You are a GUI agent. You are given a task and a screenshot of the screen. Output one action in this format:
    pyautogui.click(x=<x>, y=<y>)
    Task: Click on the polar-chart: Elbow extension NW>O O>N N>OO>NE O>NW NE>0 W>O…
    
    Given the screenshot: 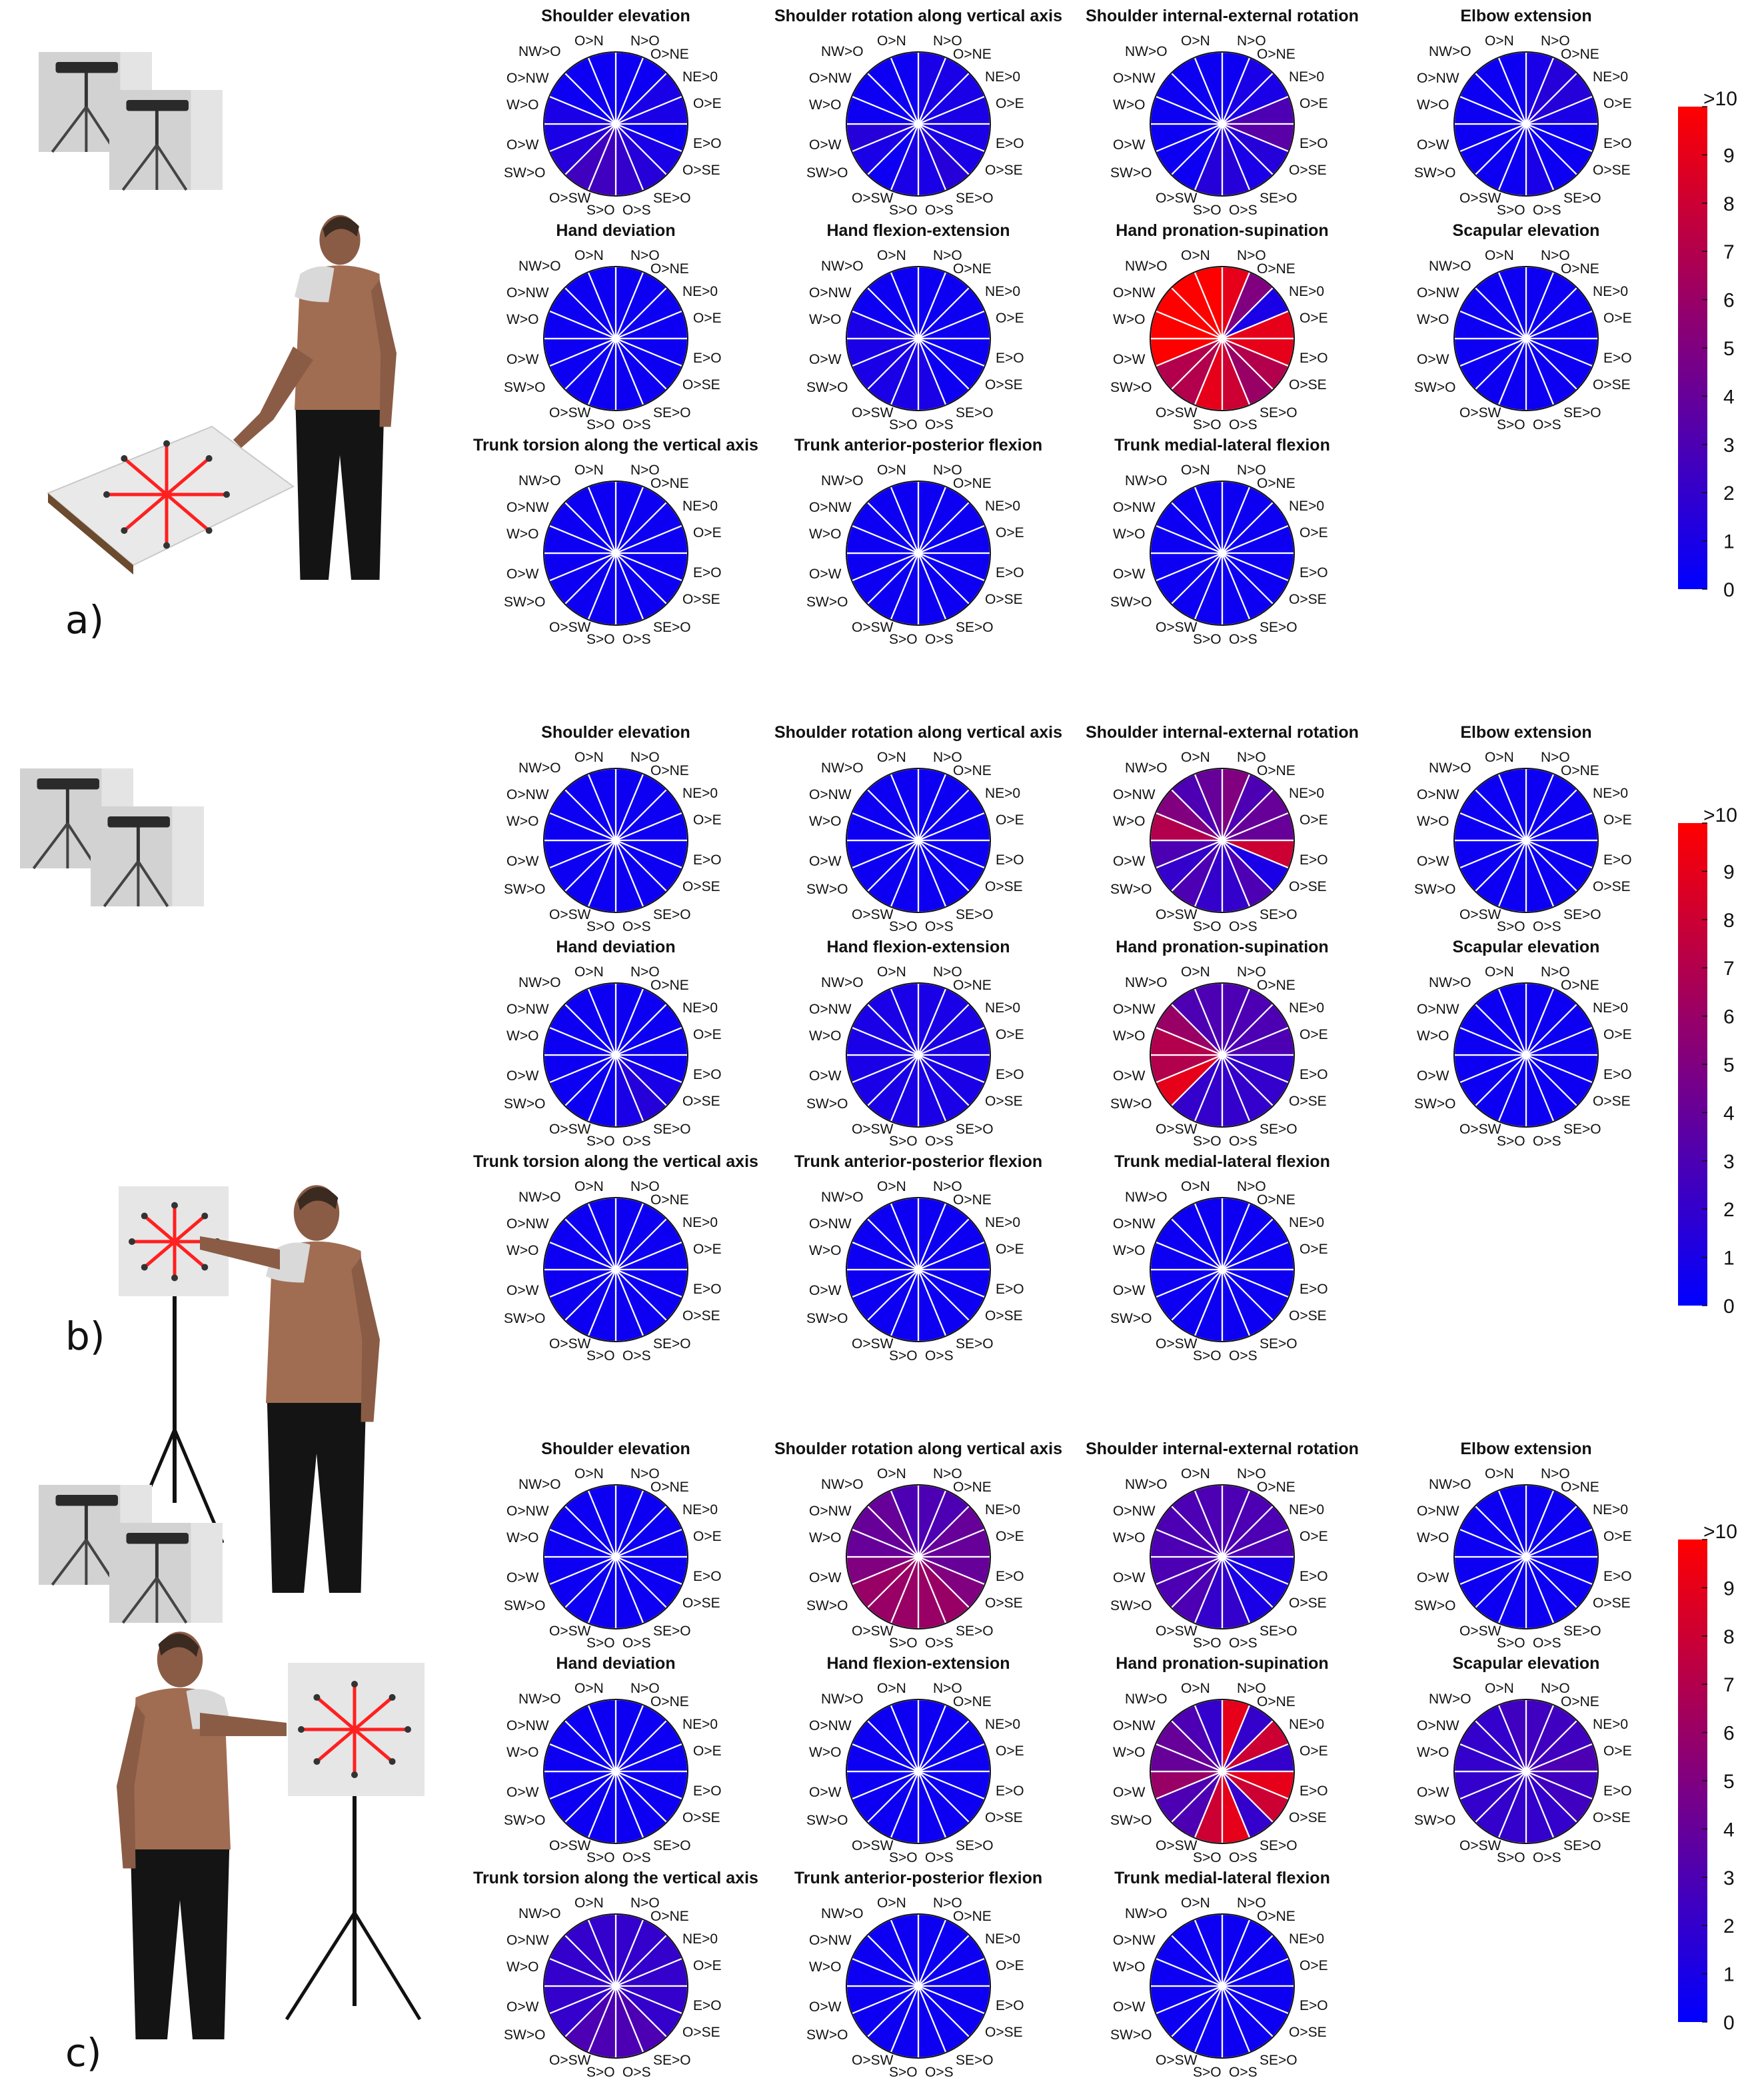 What is the action you would take?
    pyautogui.click(x=1523, y=829)
    